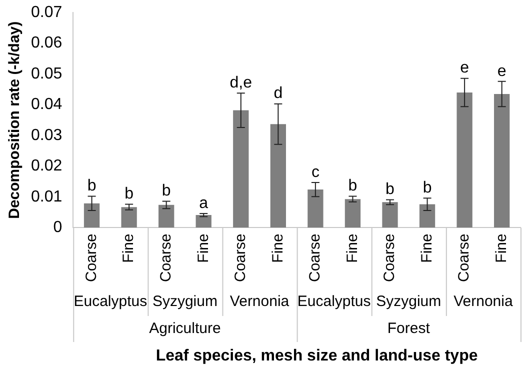 This screenshot has height=372, width=526. What do you see at coordinates (46, 13) in the screenshot?
I see `y-tick-label: 0.07` at bounding box center [46, 13].